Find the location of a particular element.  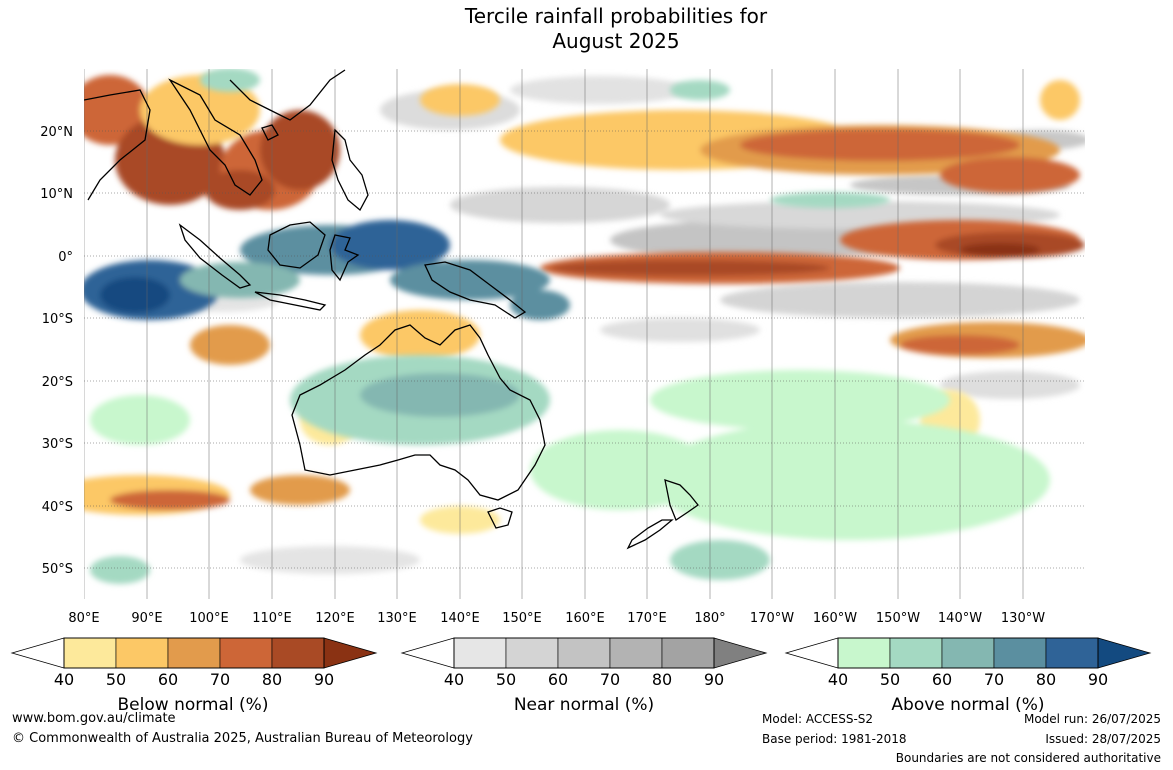

latitude-label: 20°S is located at coordinates (57, 382).